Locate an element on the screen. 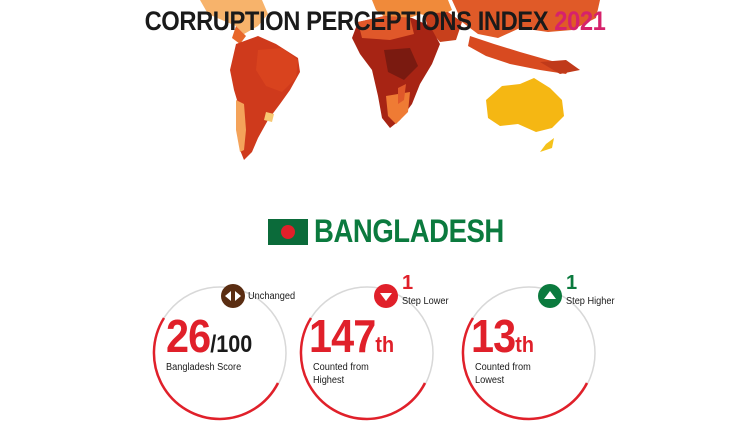 The image size is (750, 423). score-label-line: Bangladesh Score is located at coordinates (204, 367).